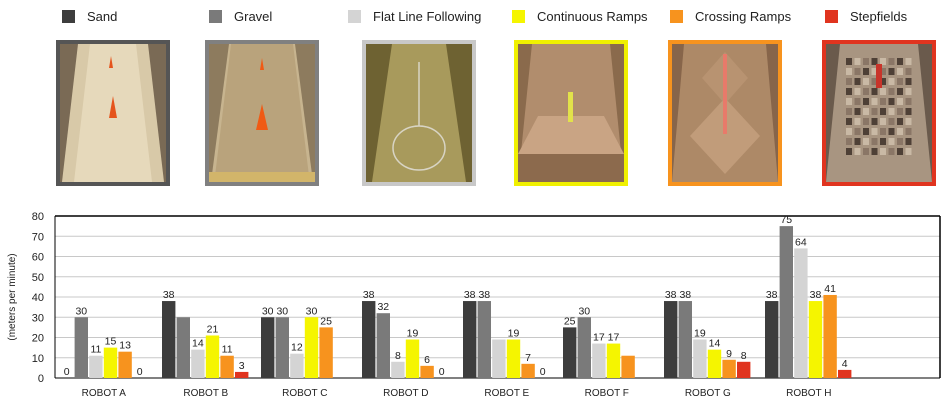  I want to click on data-label: 15, so click(111, 342).